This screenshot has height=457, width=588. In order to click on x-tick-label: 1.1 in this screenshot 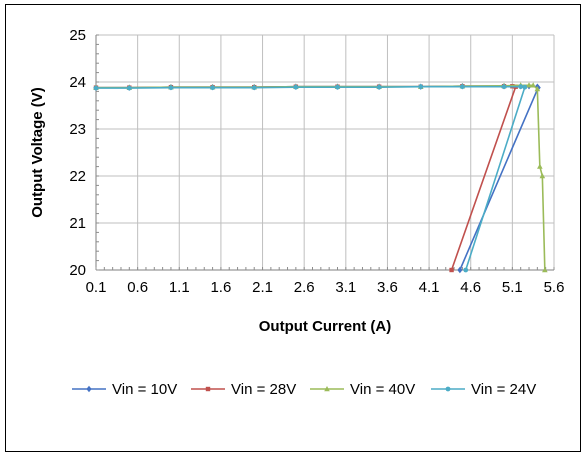, I will do `click(179, 287)`.